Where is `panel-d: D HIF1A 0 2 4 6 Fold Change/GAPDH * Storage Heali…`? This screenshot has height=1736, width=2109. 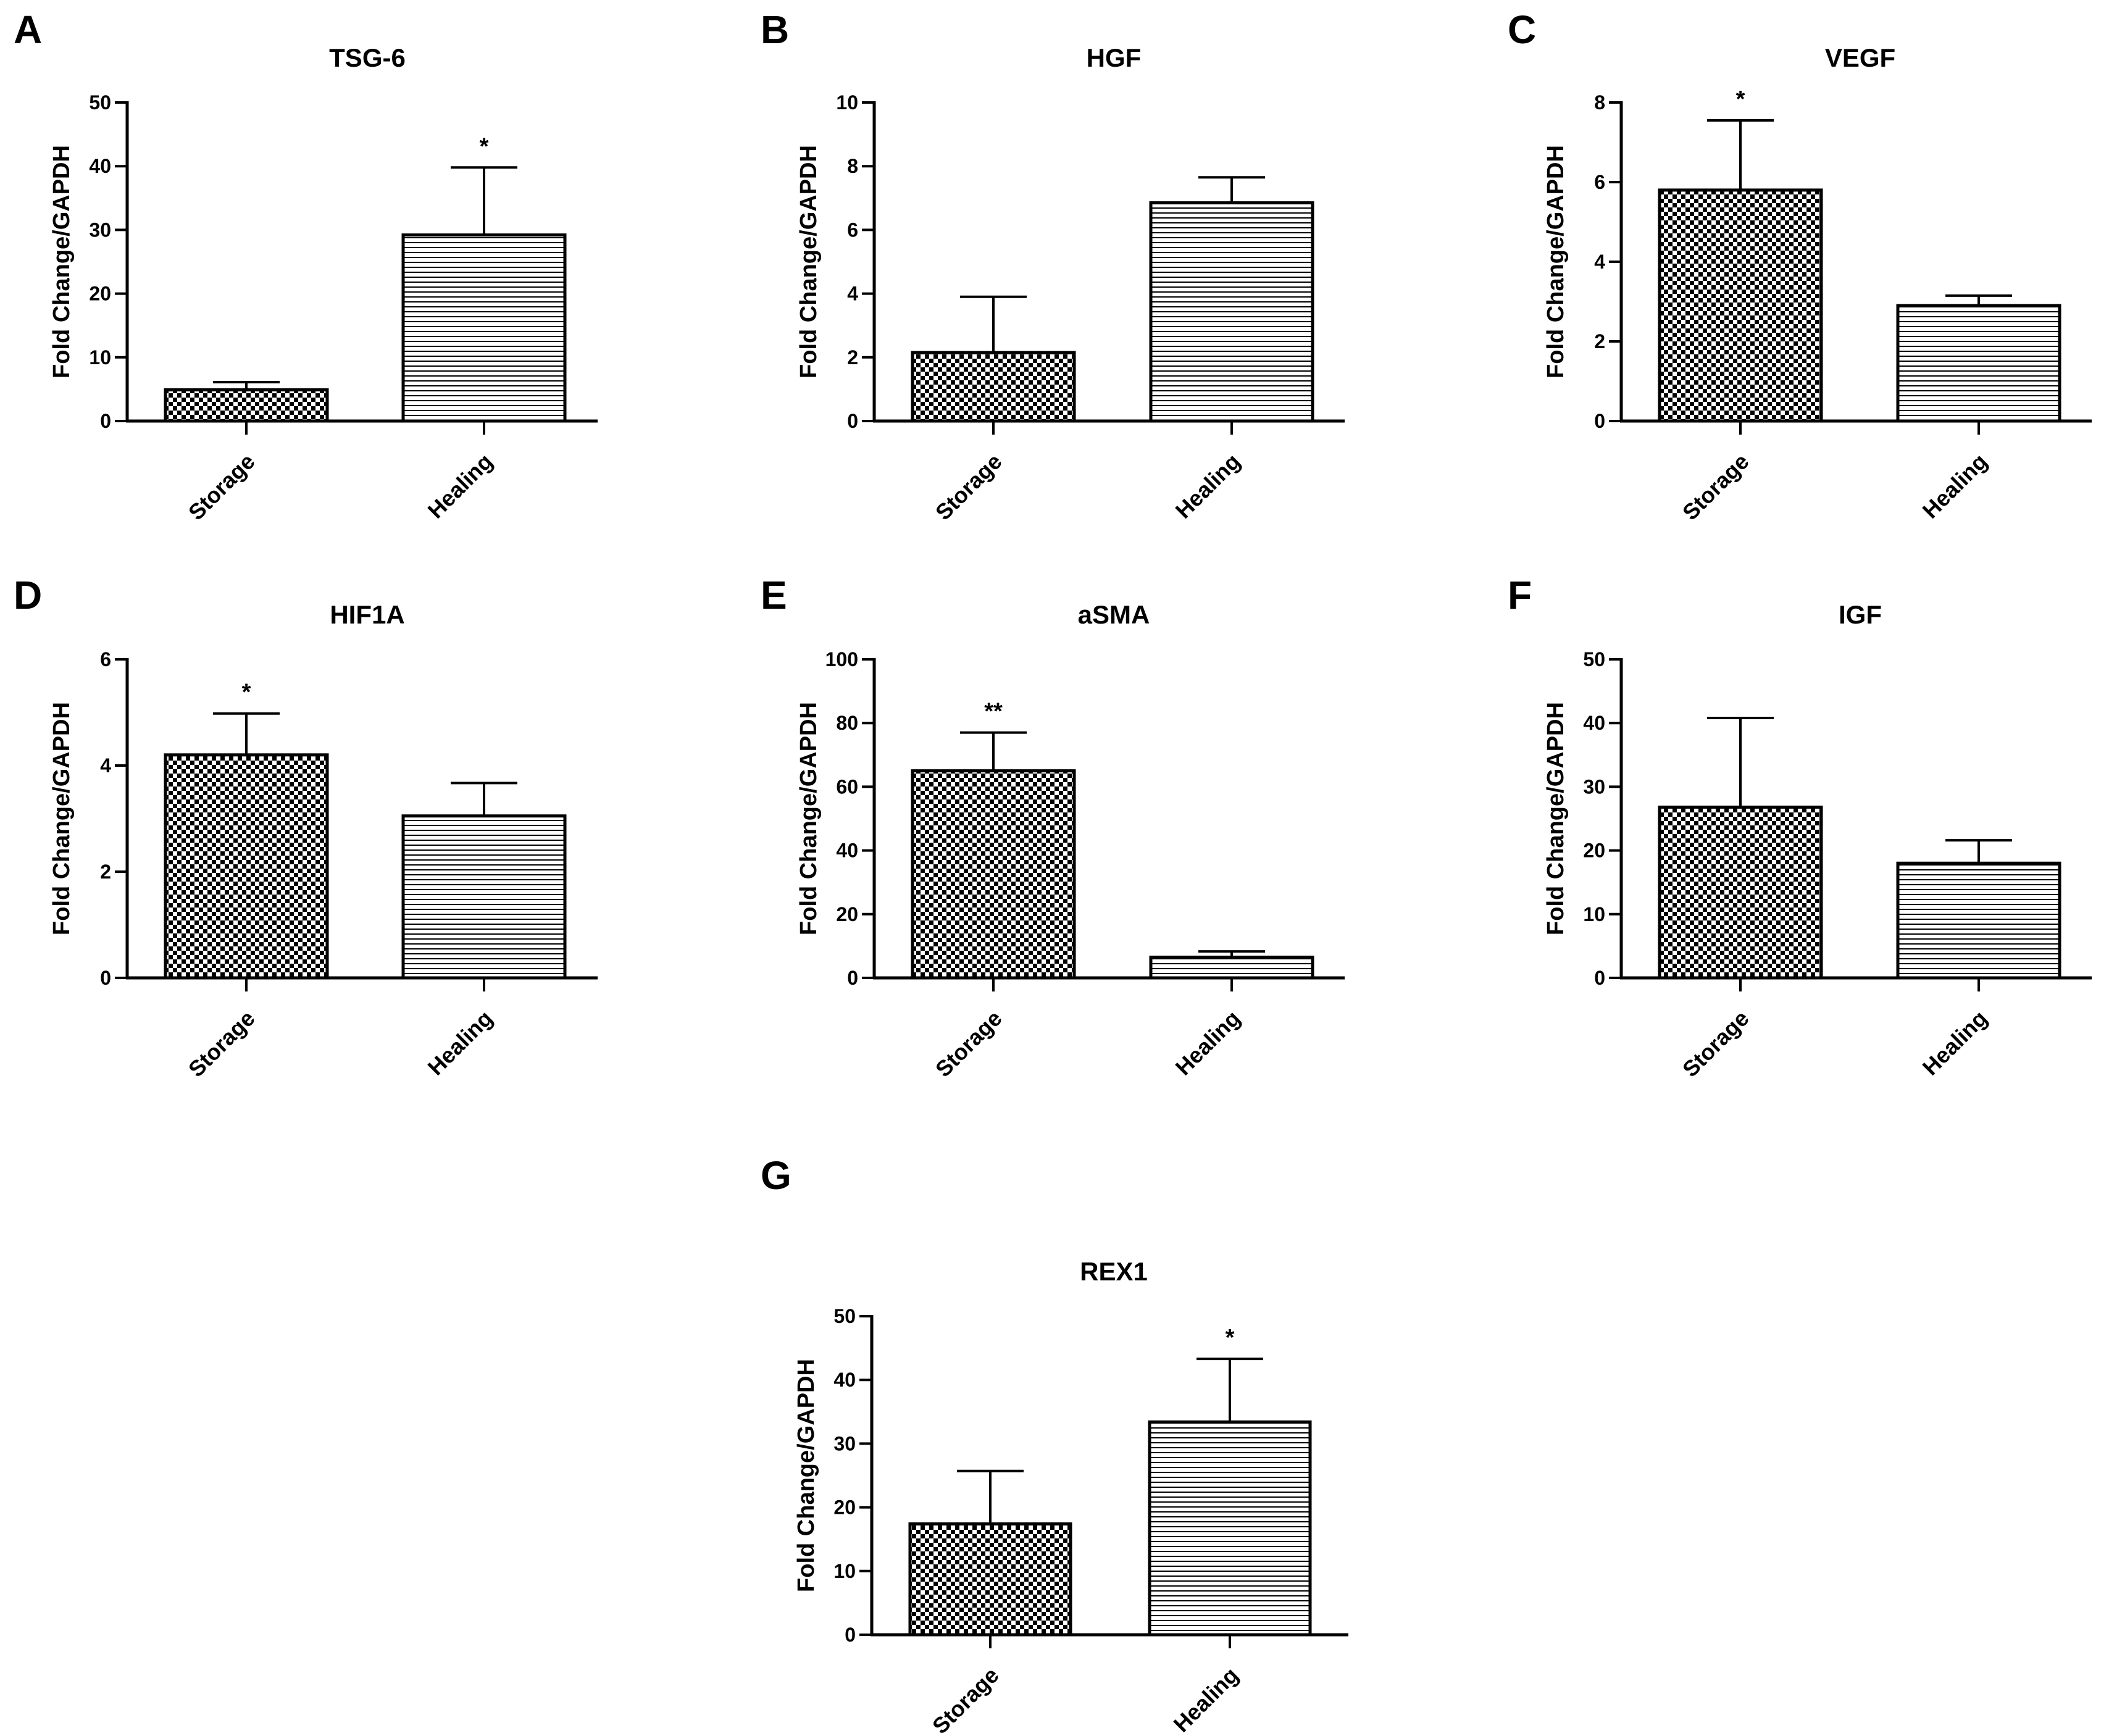 panel-d: D HIF1A 0 2 4 6 Fold Change/GAPDH * Storage Heali… is located at coordinates (306, 827).